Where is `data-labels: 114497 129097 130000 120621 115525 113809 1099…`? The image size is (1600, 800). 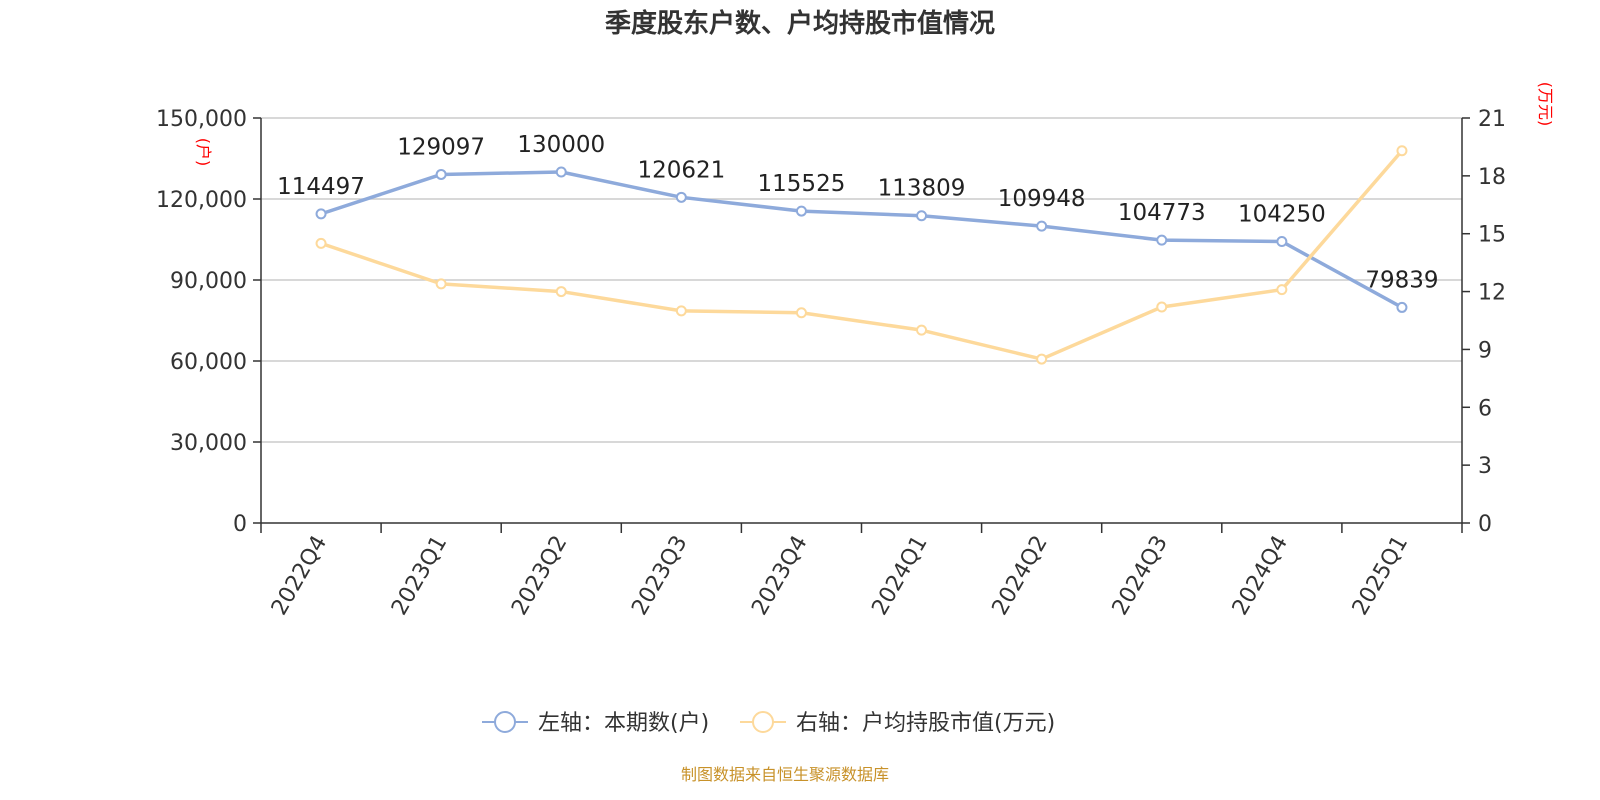 data-labels: 114497 129097 130000 120621 115525 113809 1099… is located at coordinates (857, 212).